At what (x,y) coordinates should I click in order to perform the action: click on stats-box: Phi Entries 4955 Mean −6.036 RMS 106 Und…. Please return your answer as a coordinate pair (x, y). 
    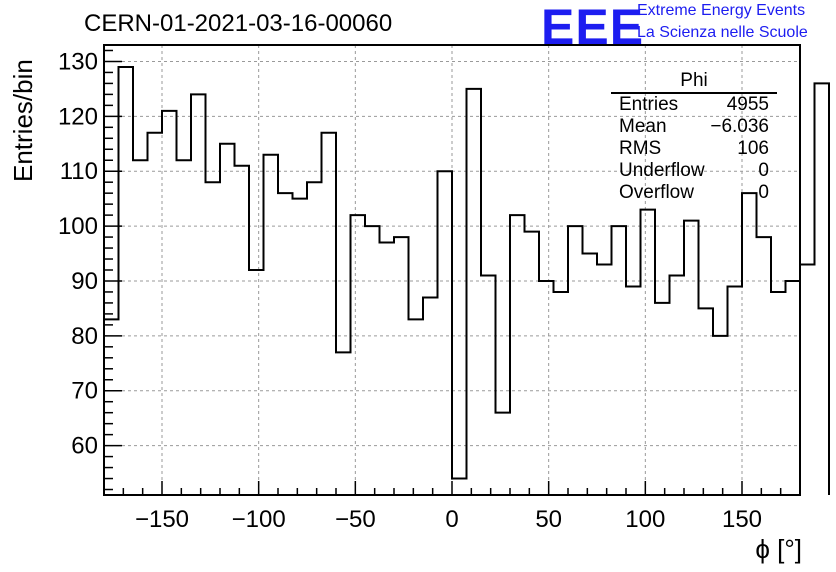
    Looking at the image, I should click on (694, 137).